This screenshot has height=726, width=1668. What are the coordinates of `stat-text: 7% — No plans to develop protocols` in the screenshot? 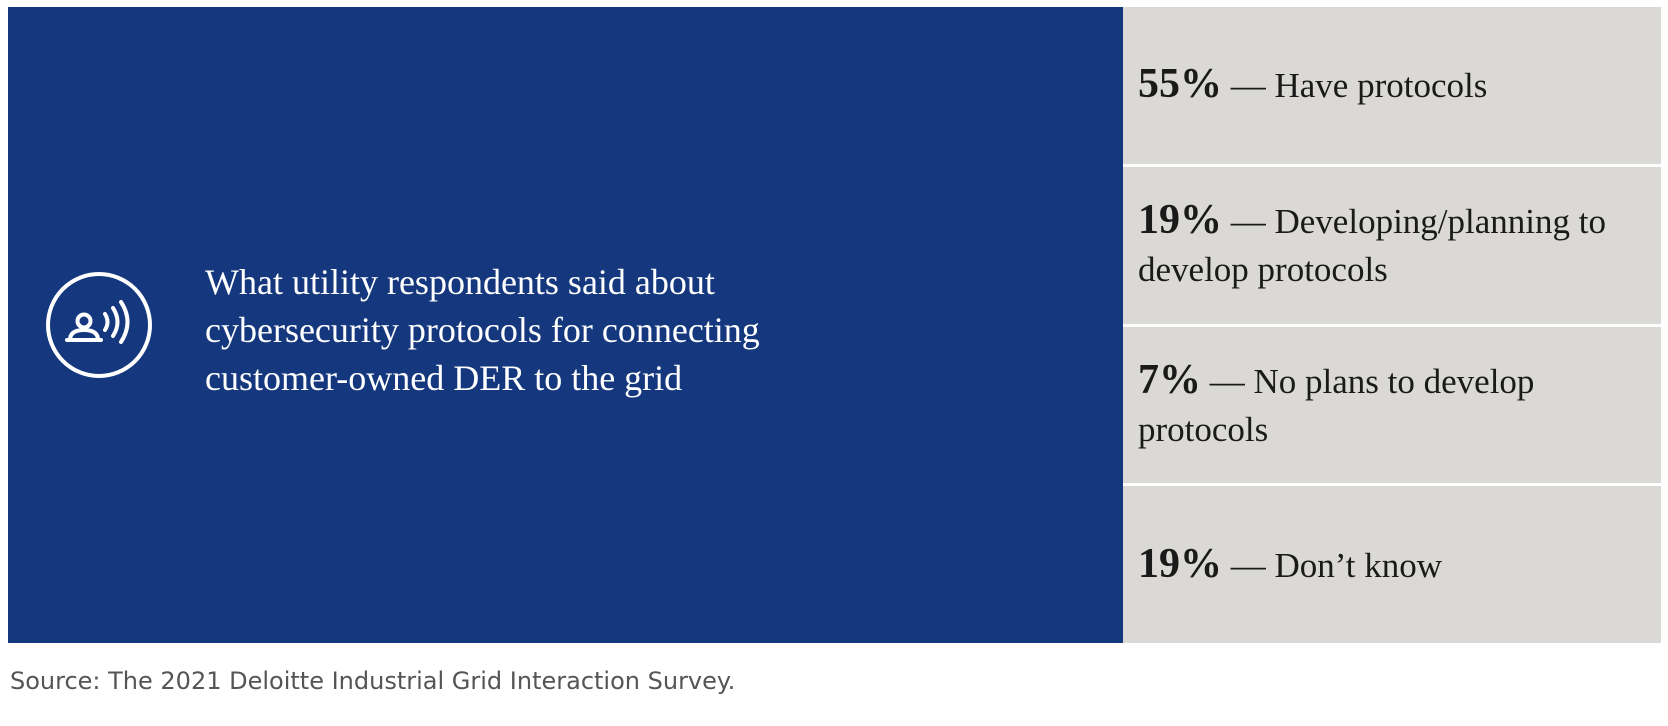 It's located at (1336, 402).